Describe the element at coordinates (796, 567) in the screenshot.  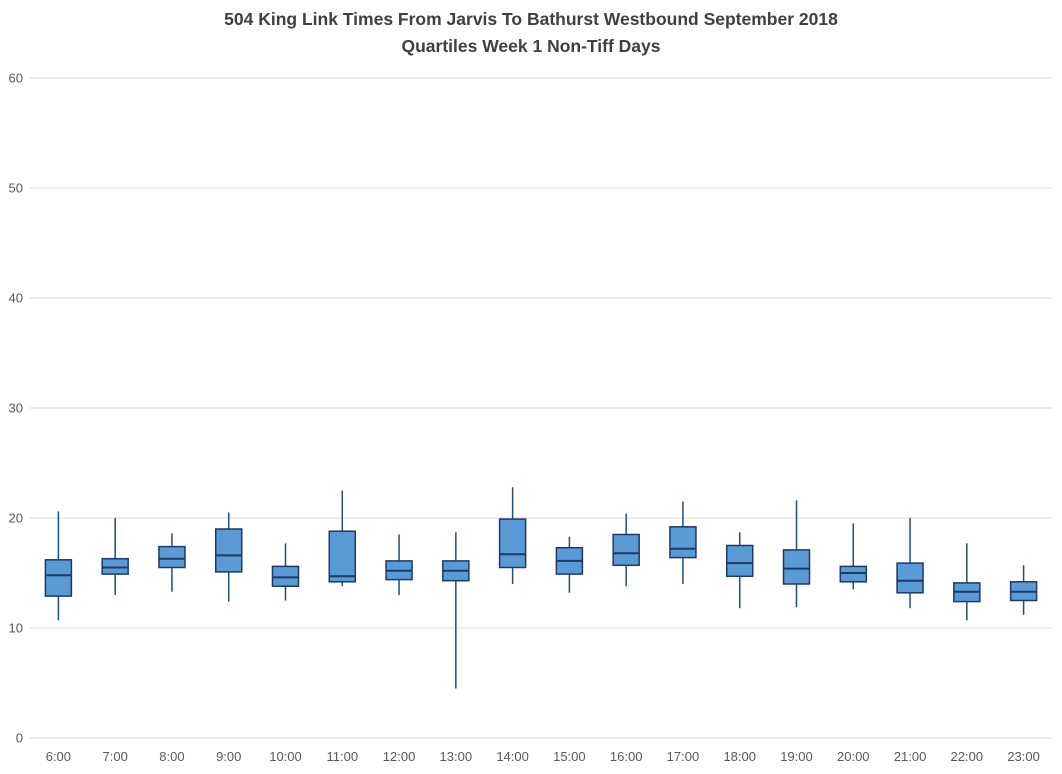
I see `box-19:00` at that location.